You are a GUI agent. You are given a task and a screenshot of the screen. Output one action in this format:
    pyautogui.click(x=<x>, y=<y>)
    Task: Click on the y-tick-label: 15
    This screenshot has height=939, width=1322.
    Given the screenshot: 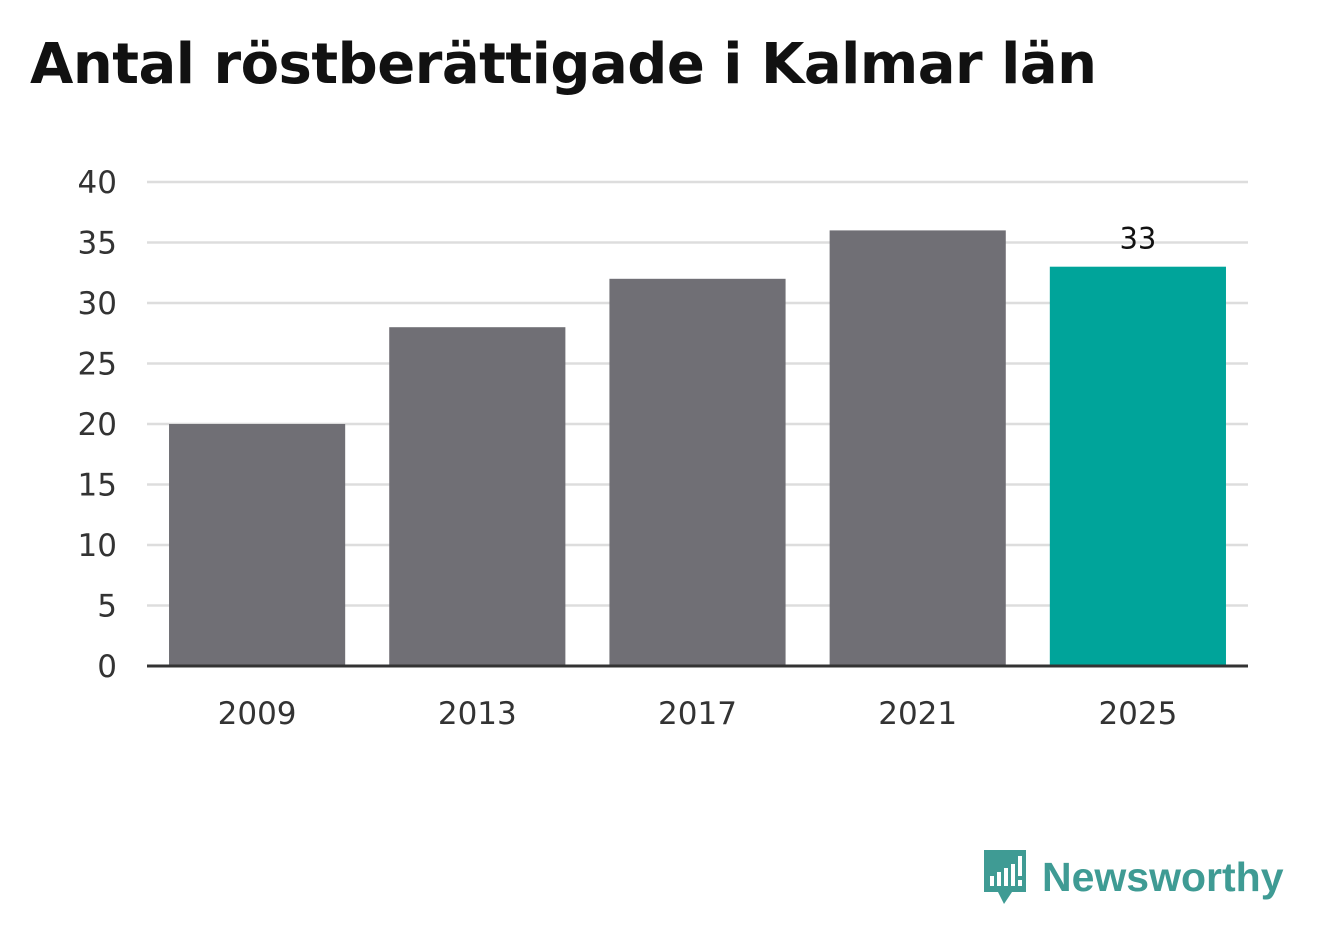 What is the action you would take?
    pyautogui.click(x=97, y=486)
    